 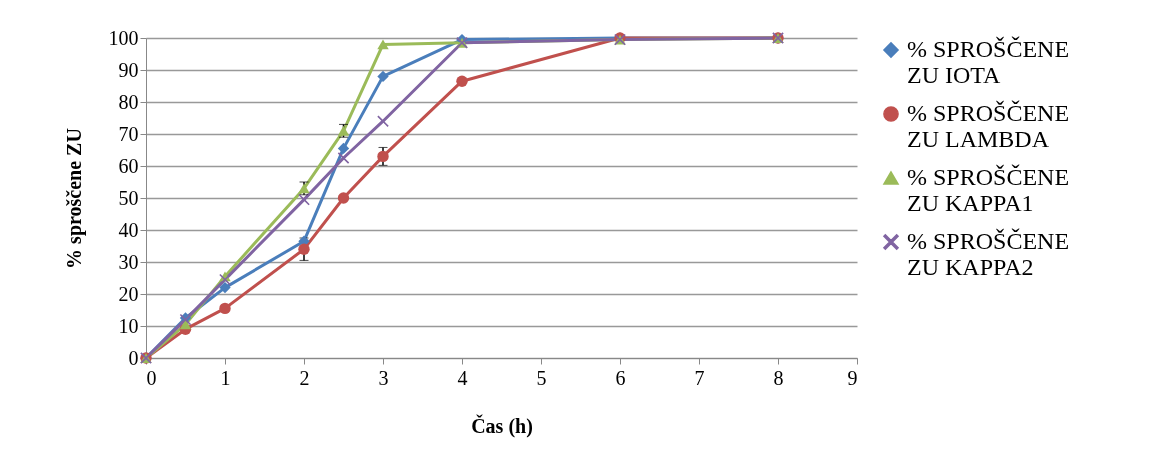 I want to click on x-tick-label: 9, so click(x=852, y=377).